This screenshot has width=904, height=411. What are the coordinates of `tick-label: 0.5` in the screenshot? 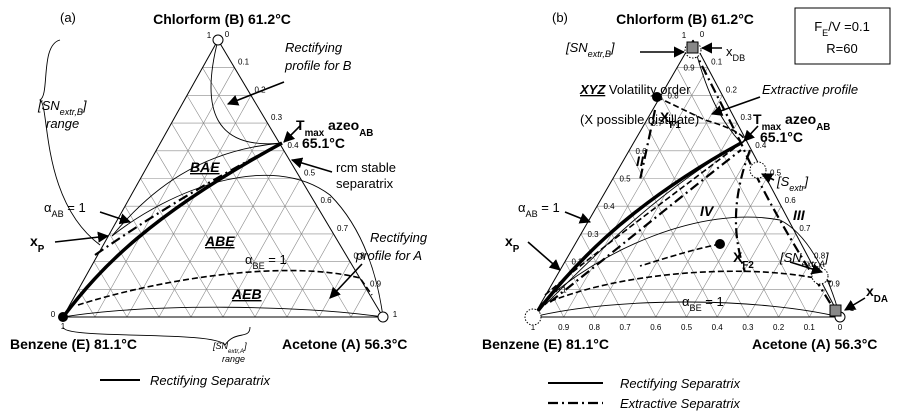 It's located at (776, 173).